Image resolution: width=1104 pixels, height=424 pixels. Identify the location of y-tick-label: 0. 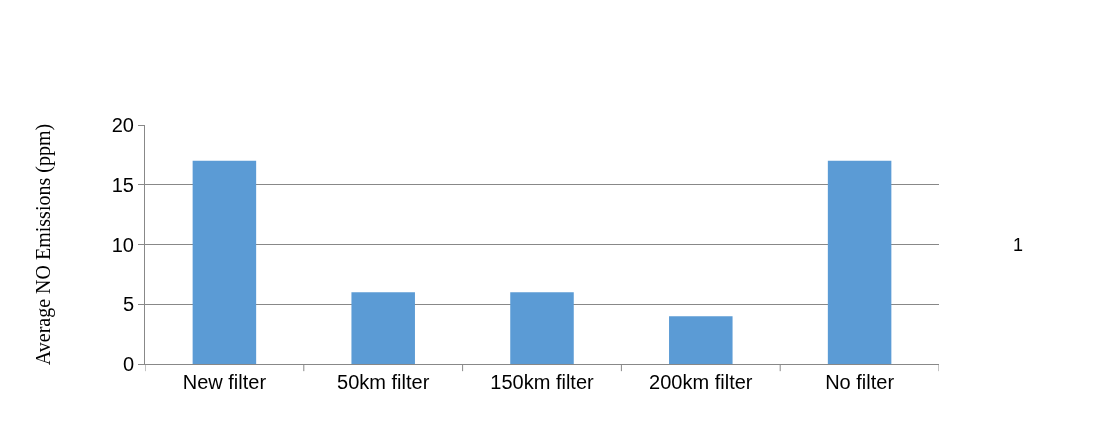
(128, 364).